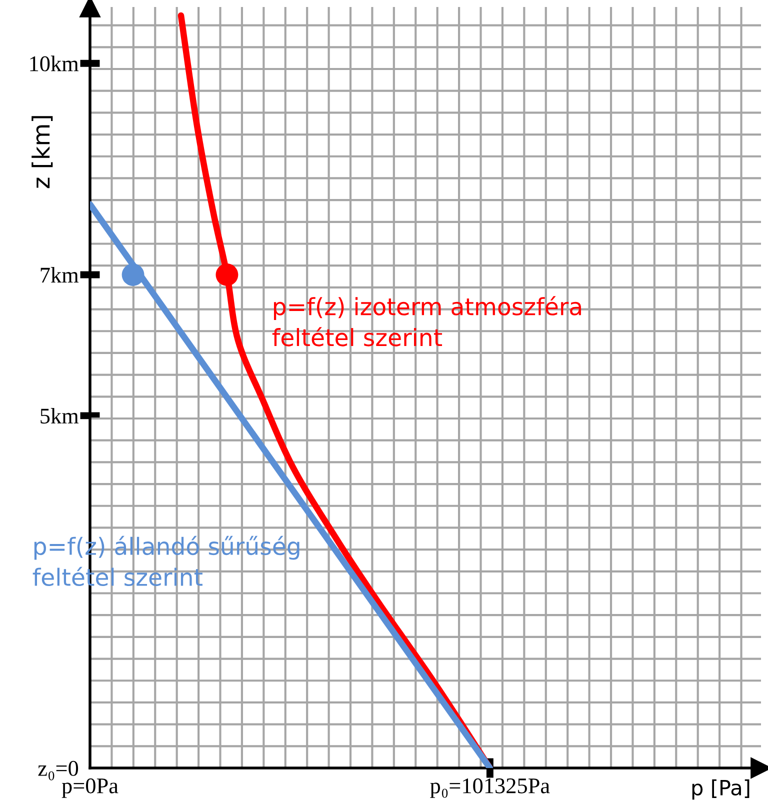  I want to click on y-tick-label: 7km, so click(59, 274).